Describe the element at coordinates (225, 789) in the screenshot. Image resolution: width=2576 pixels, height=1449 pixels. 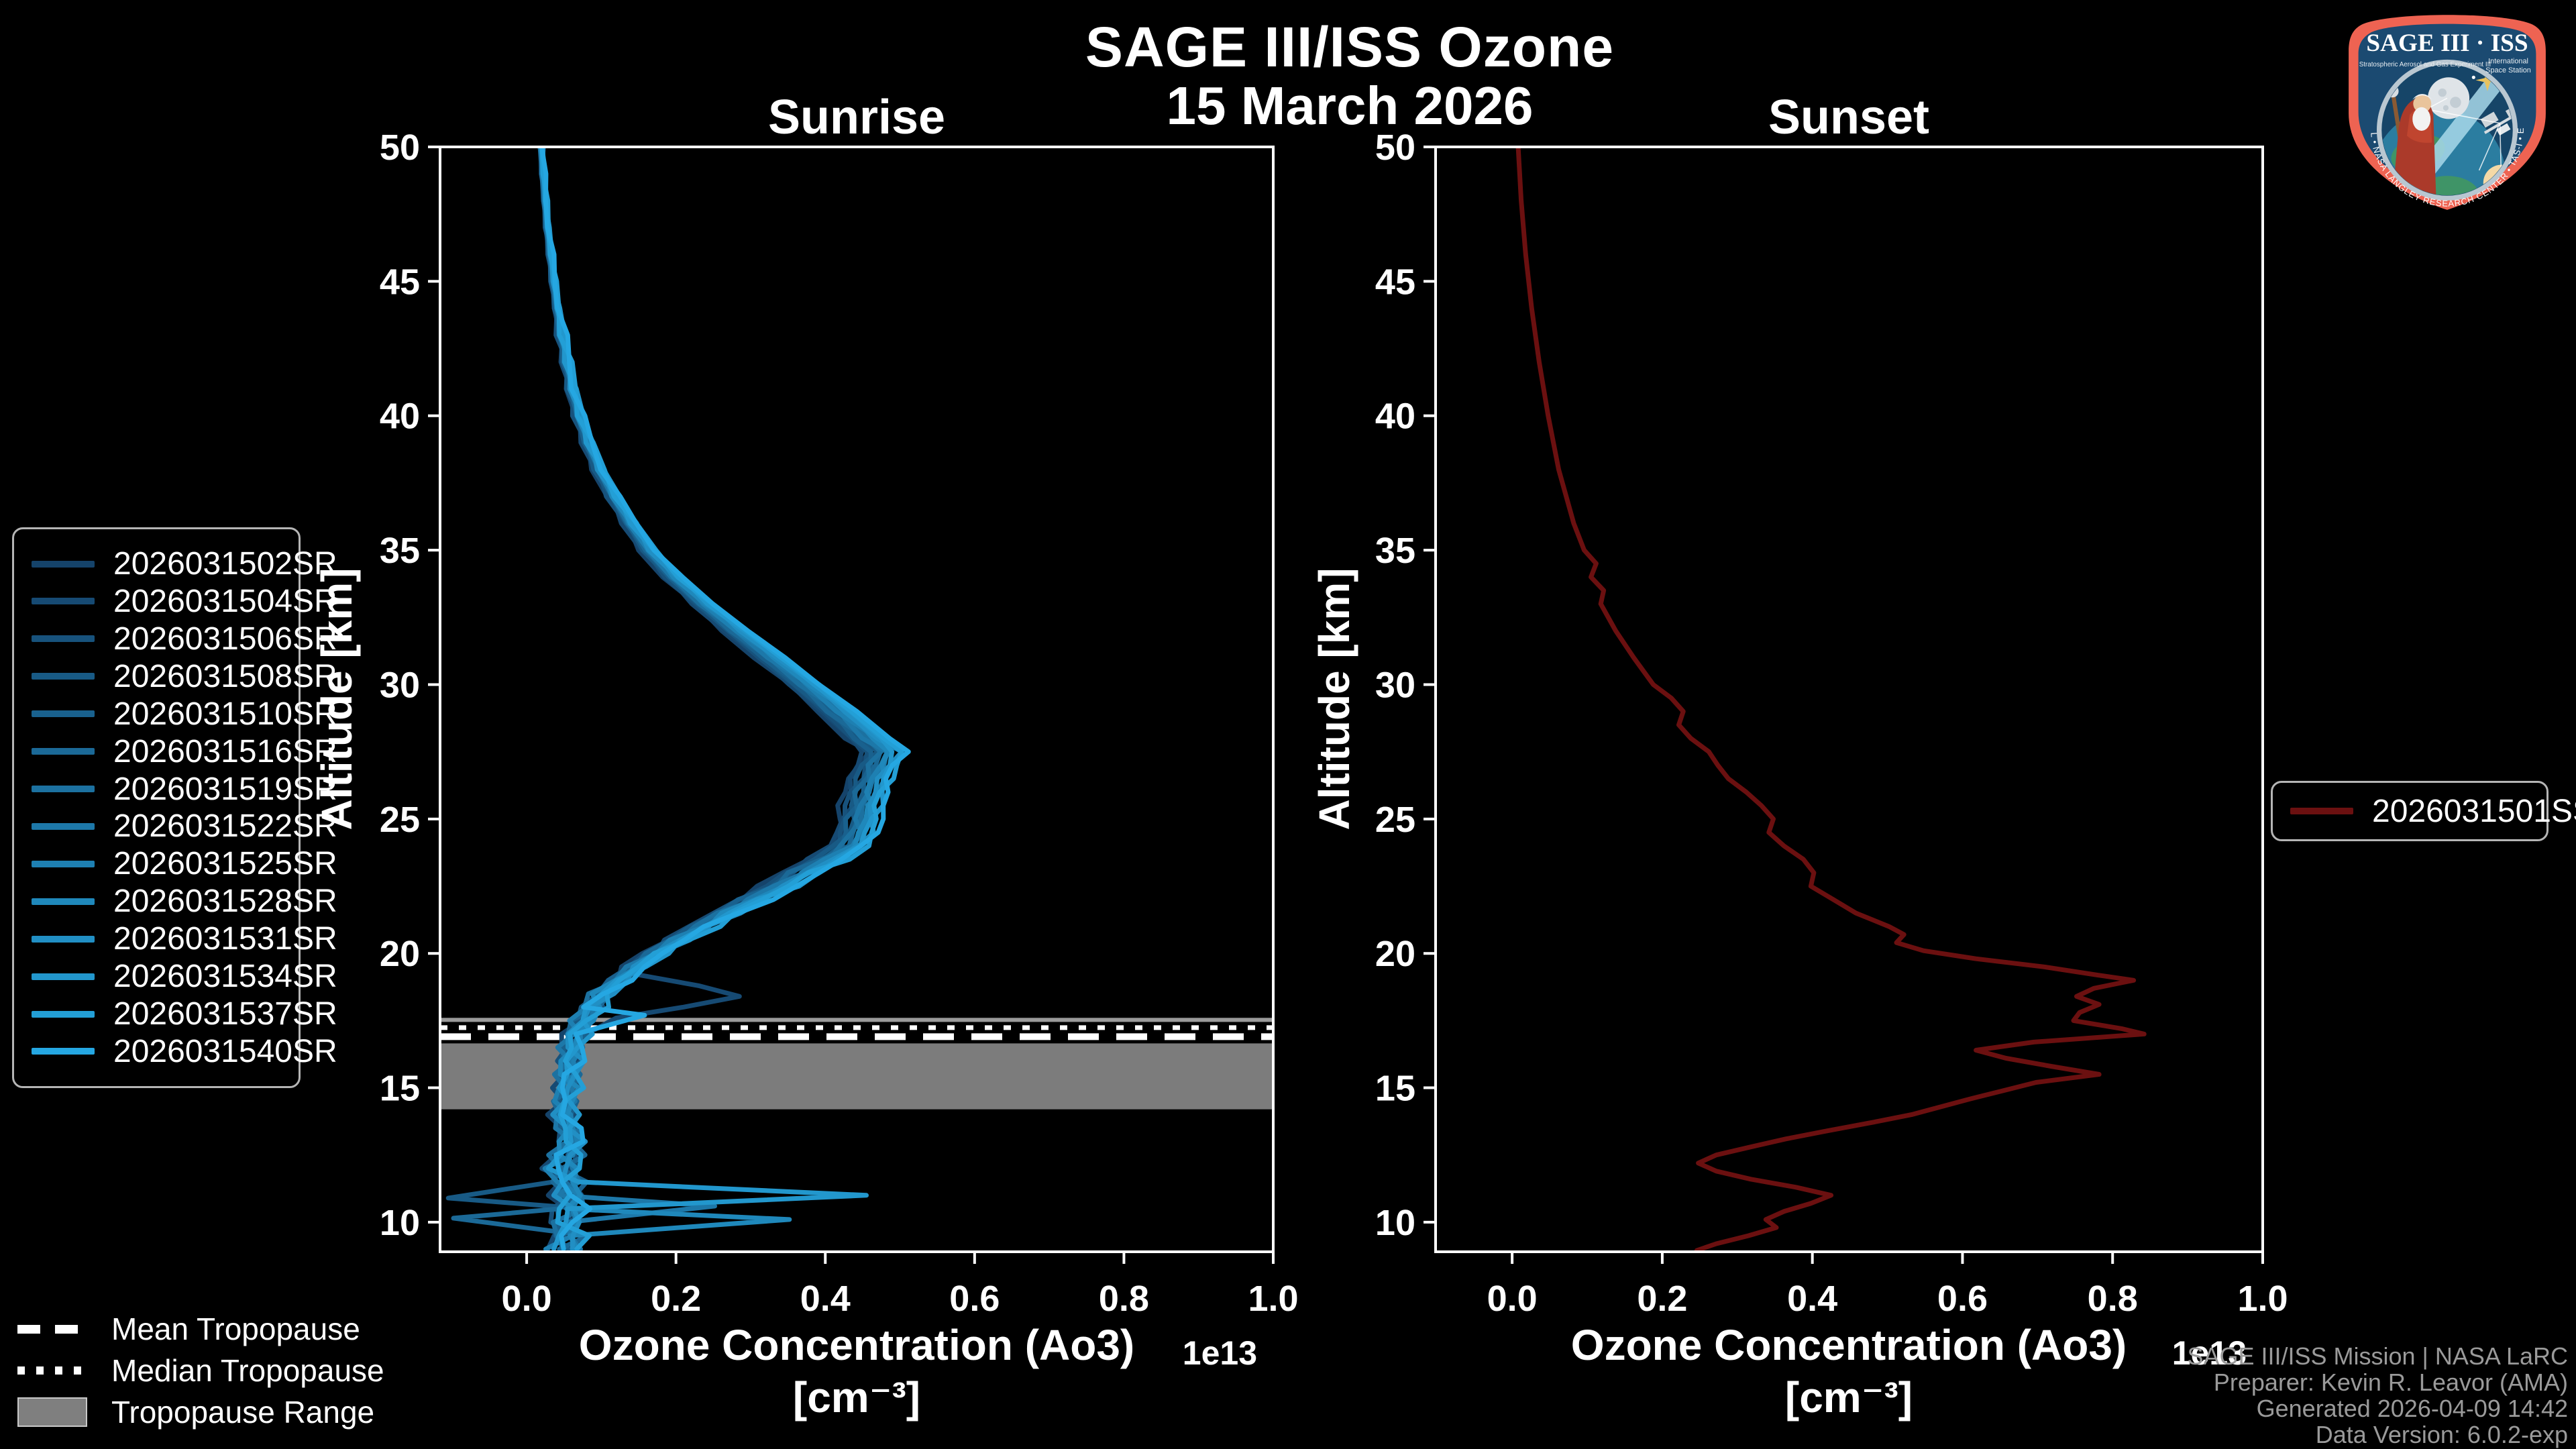
I see `legend-item-label: 2026031519SR` at that location.